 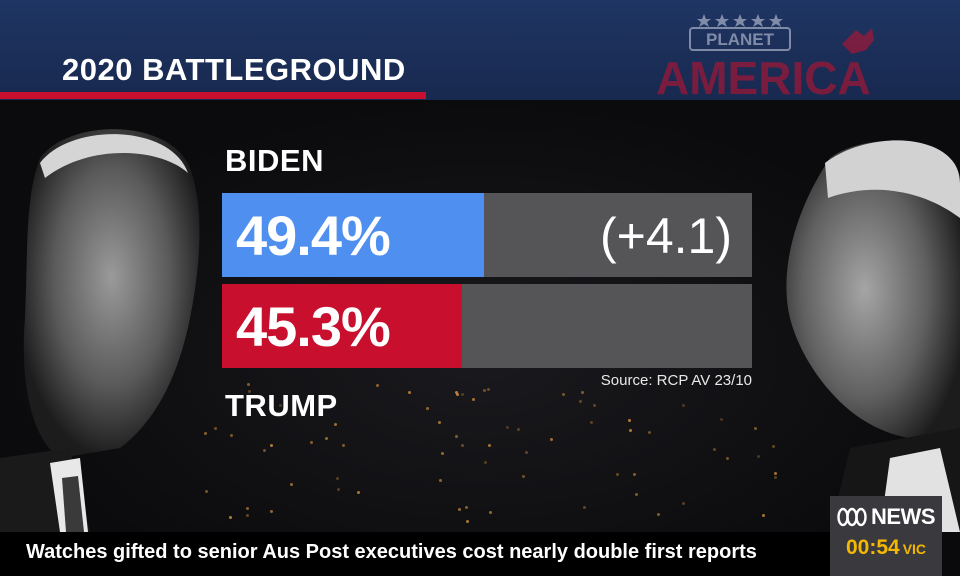 I want to click on clock: 00:54 VIC, so click(x=886, y=553).